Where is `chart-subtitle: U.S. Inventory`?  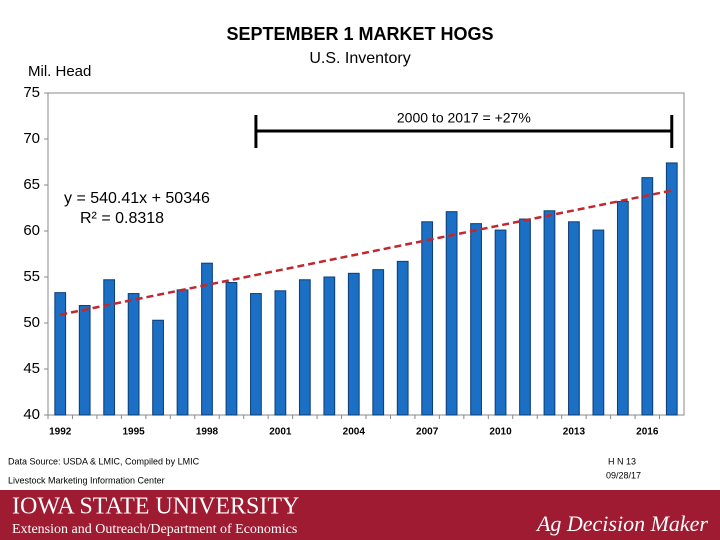
chart-subtitle: U.S. Inventory is located at coordinates (359, 58).